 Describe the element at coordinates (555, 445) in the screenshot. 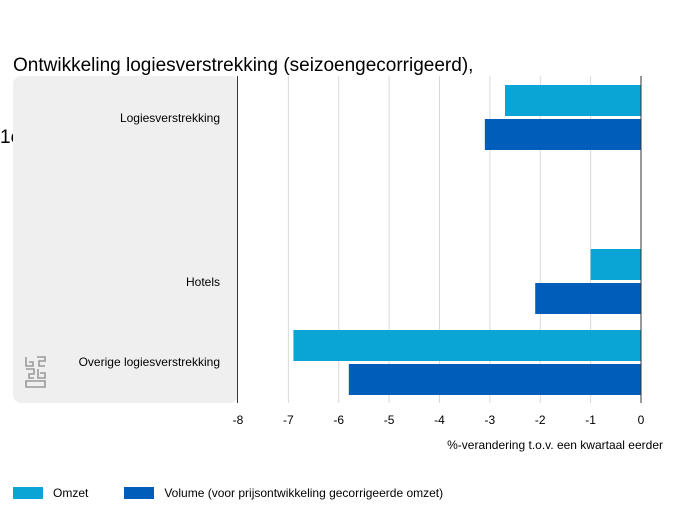

I see `x-axis-label: %-verandering t.o.v. een kwartaal eerder` at that location.